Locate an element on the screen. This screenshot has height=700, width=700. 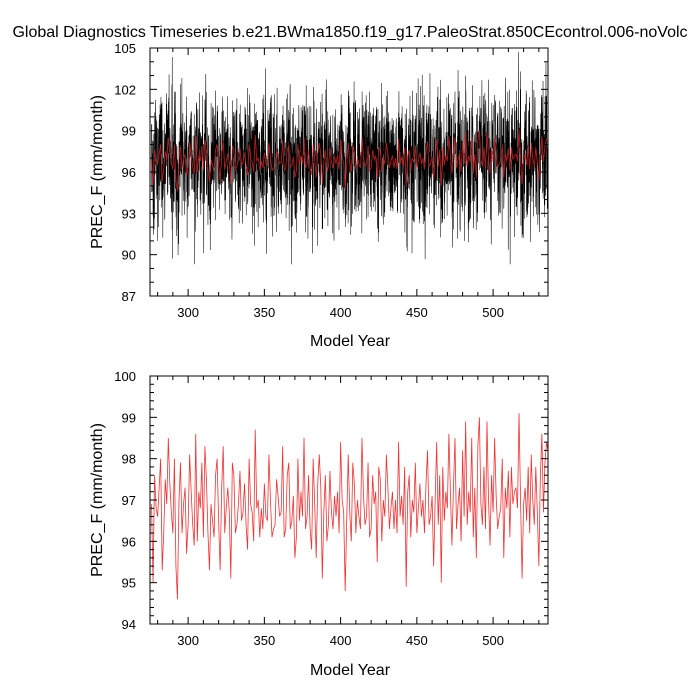
monthly-y-tick-label: 96 is located at coordinates (129, 172).